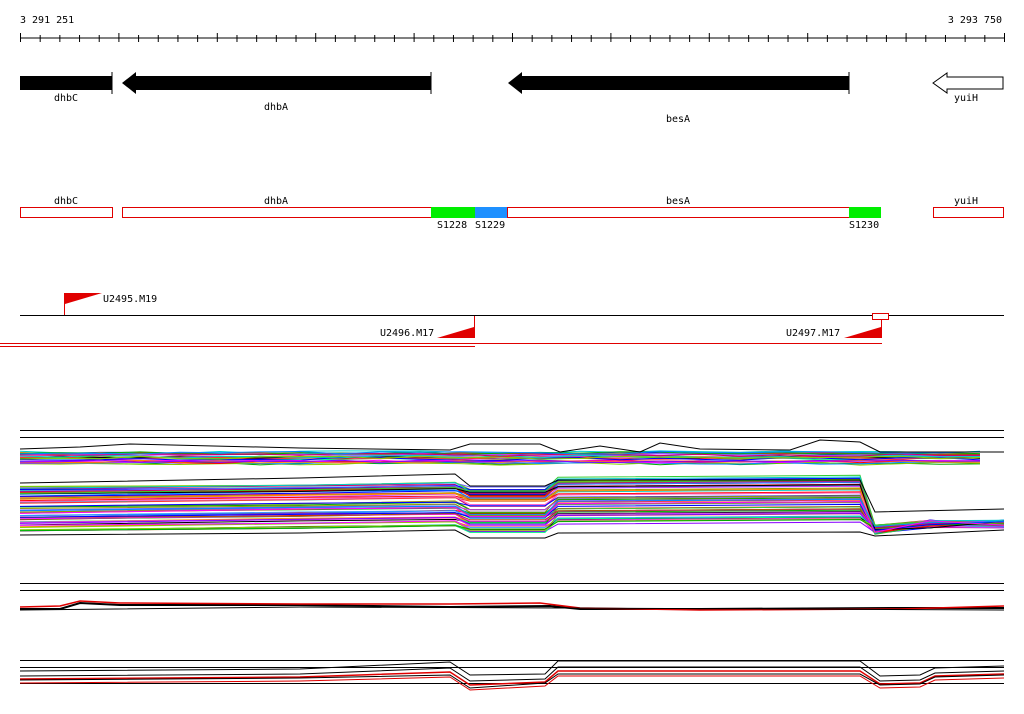 This screenshot has width=1024, height=714. I want to click on segment-box-yuiH, so click(968, 212).